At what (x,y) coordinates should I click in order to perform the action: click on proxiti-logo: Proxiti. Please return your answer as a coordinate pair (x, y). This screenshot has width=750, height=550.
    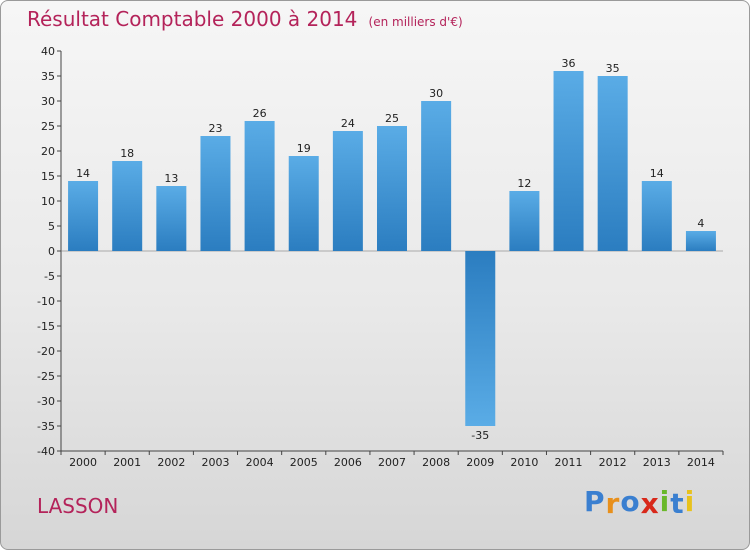
    Looking at the image, I should click on (640, 502).